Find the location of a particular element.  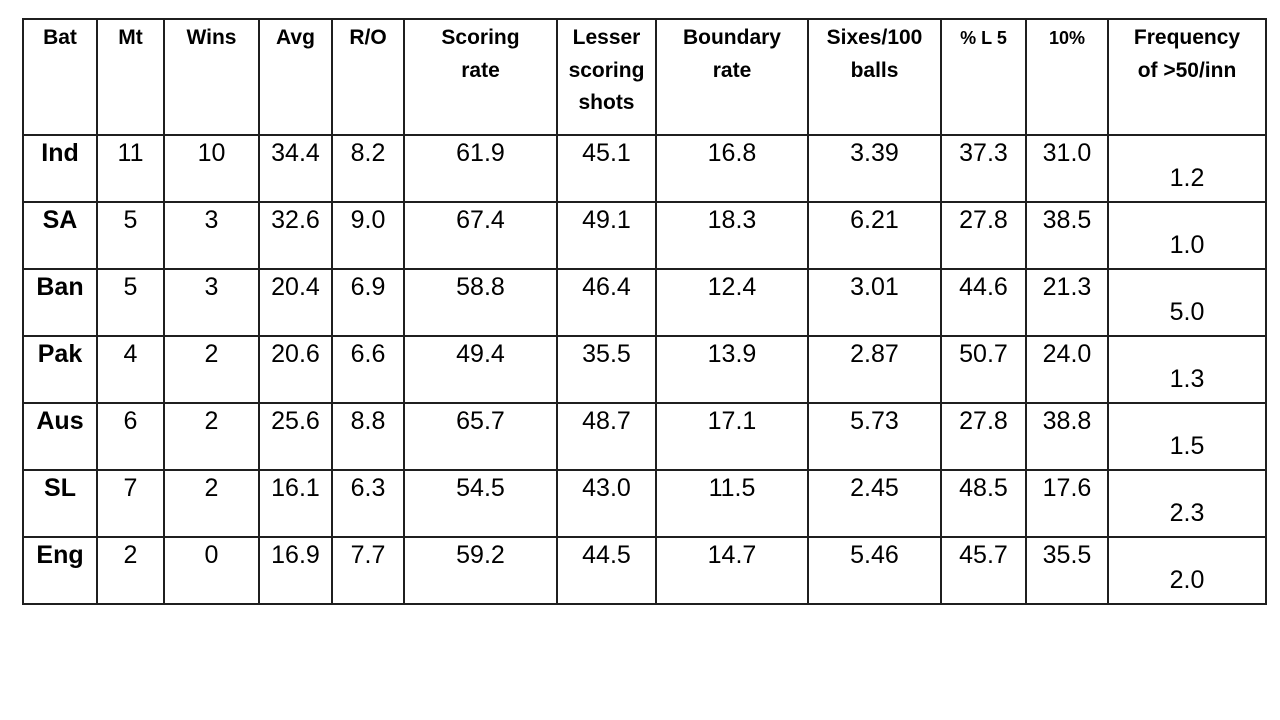

table-cell: 16.8 is located at coordinates (732, 168).